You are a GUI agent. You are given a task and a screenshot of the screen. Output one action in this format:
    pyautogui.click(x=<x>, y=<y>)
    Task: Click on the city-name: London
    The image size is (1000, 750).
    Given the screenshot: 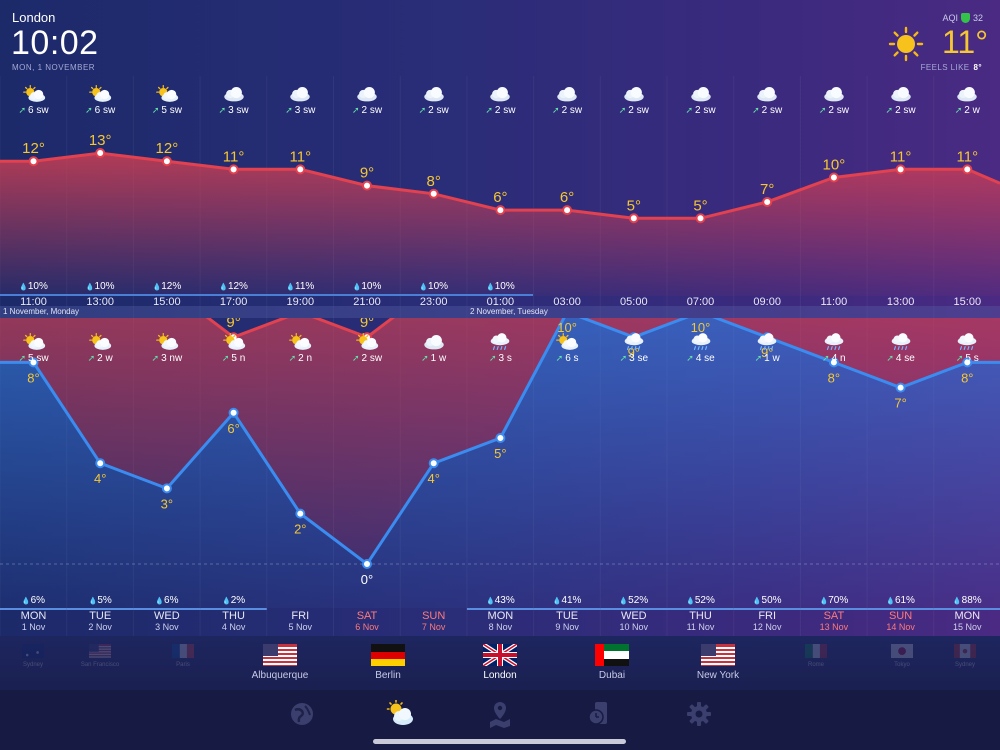 What is the action you would take?
    pyautogui.click(x=34, y=17)
    